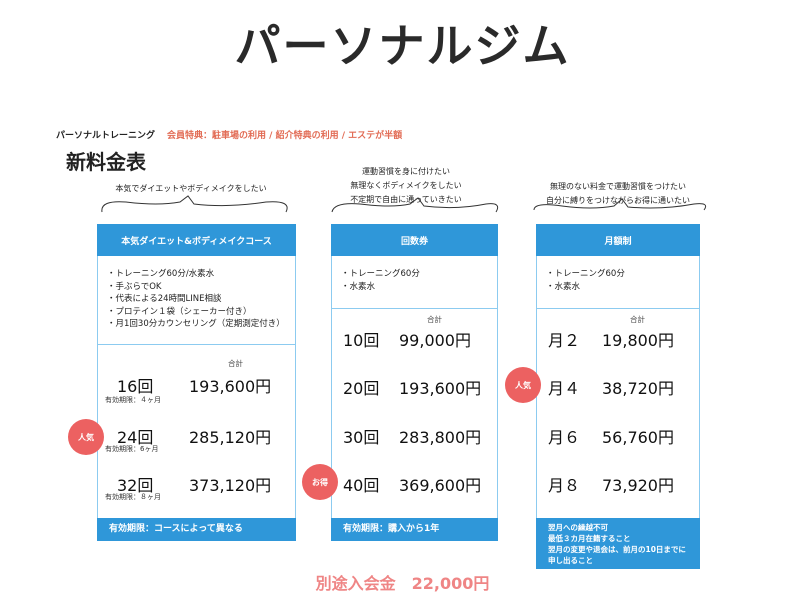  I want to click on price: 19,800円, so click(638, 340).